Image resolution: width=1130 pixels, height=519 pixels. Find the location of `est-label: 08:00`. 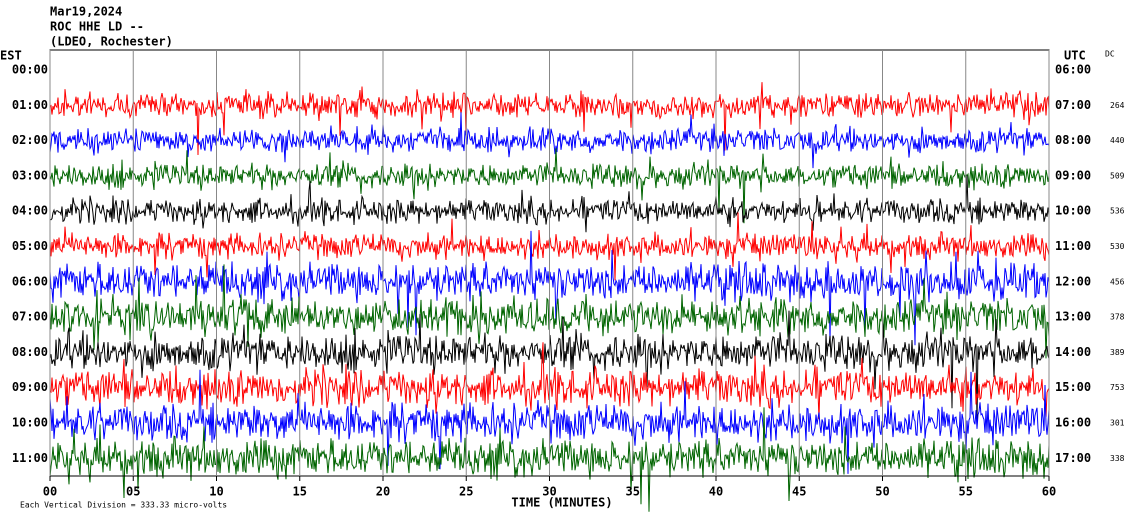

est-label: 08:00 is located at coordinates (30, 352).